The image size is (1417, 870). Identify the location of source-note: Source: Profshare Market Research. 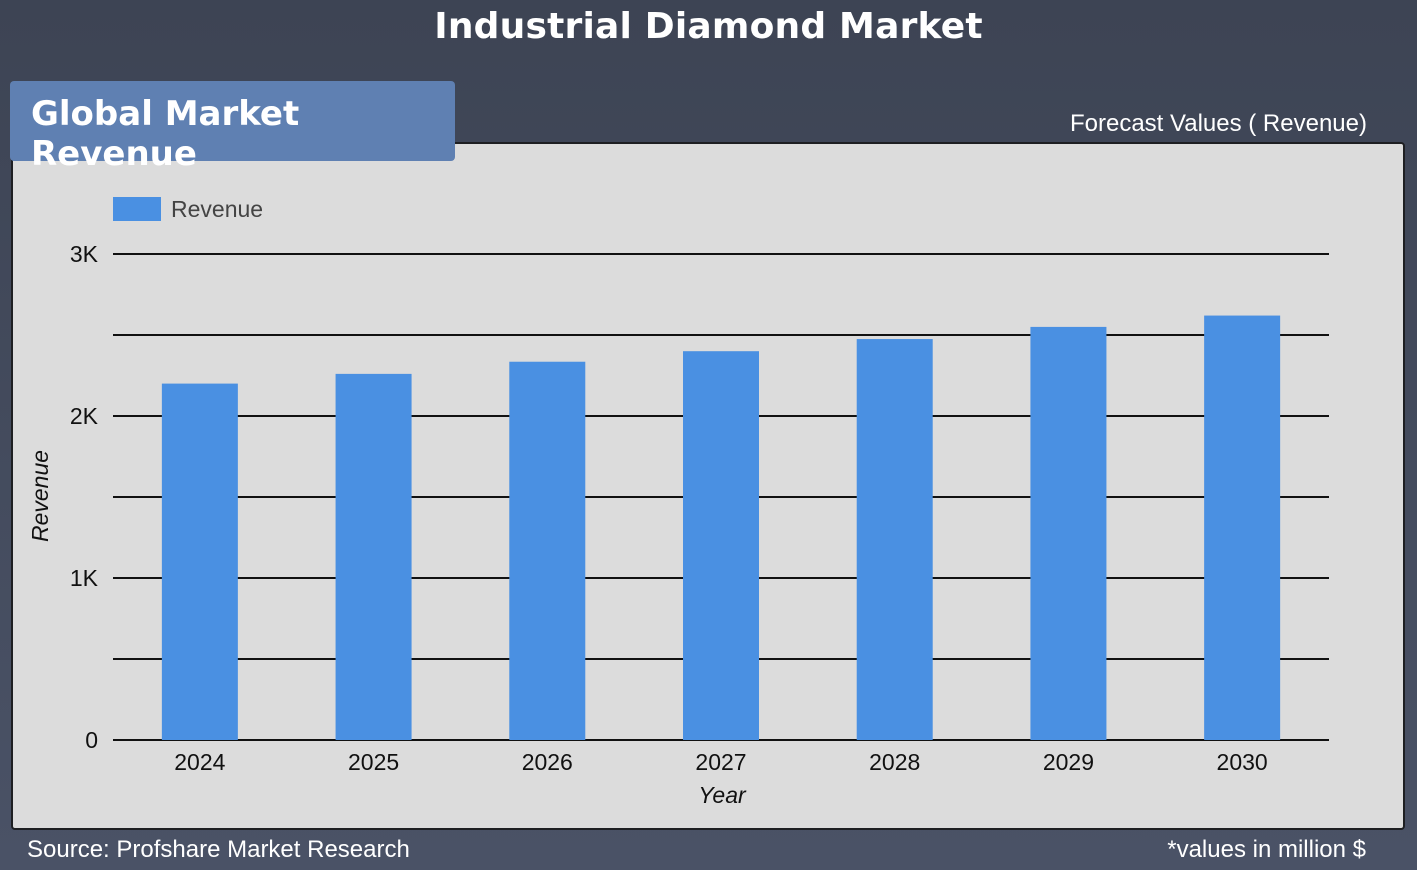
(218, 849).